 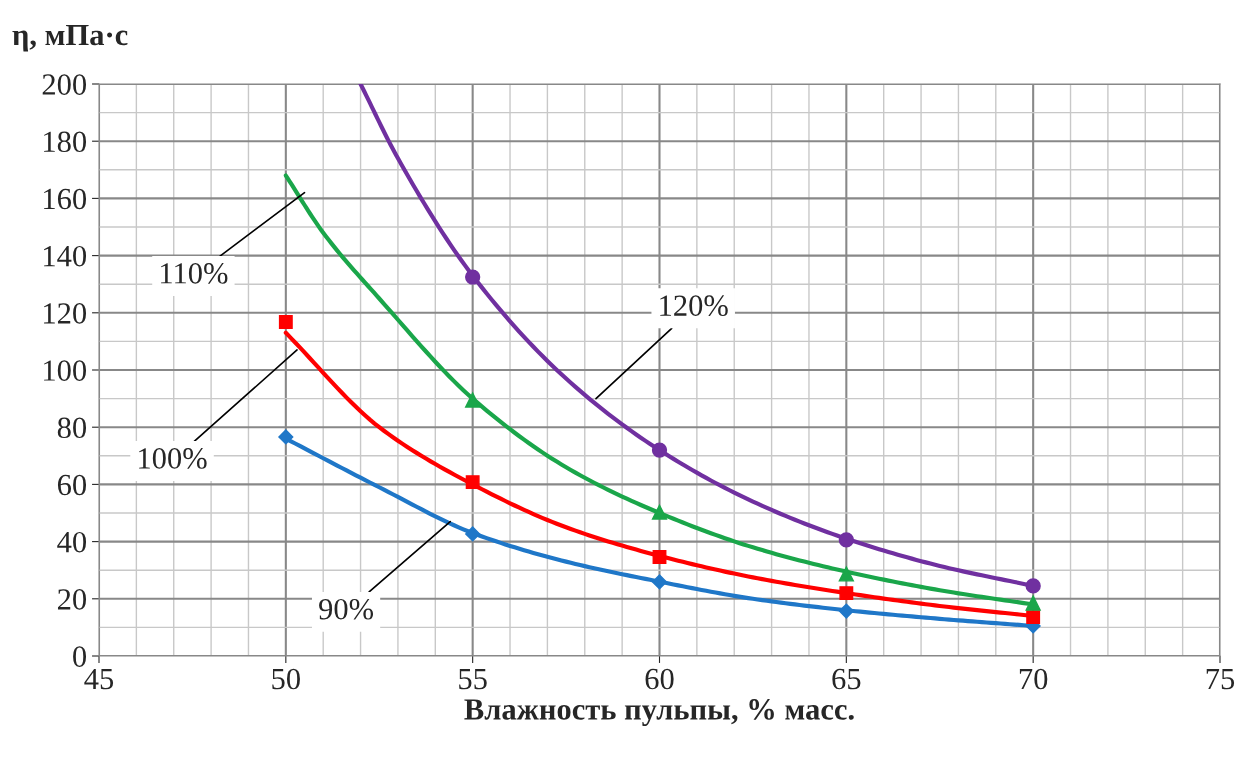 I want to click on x-tick-label: 55, so click(x=473, y=679).